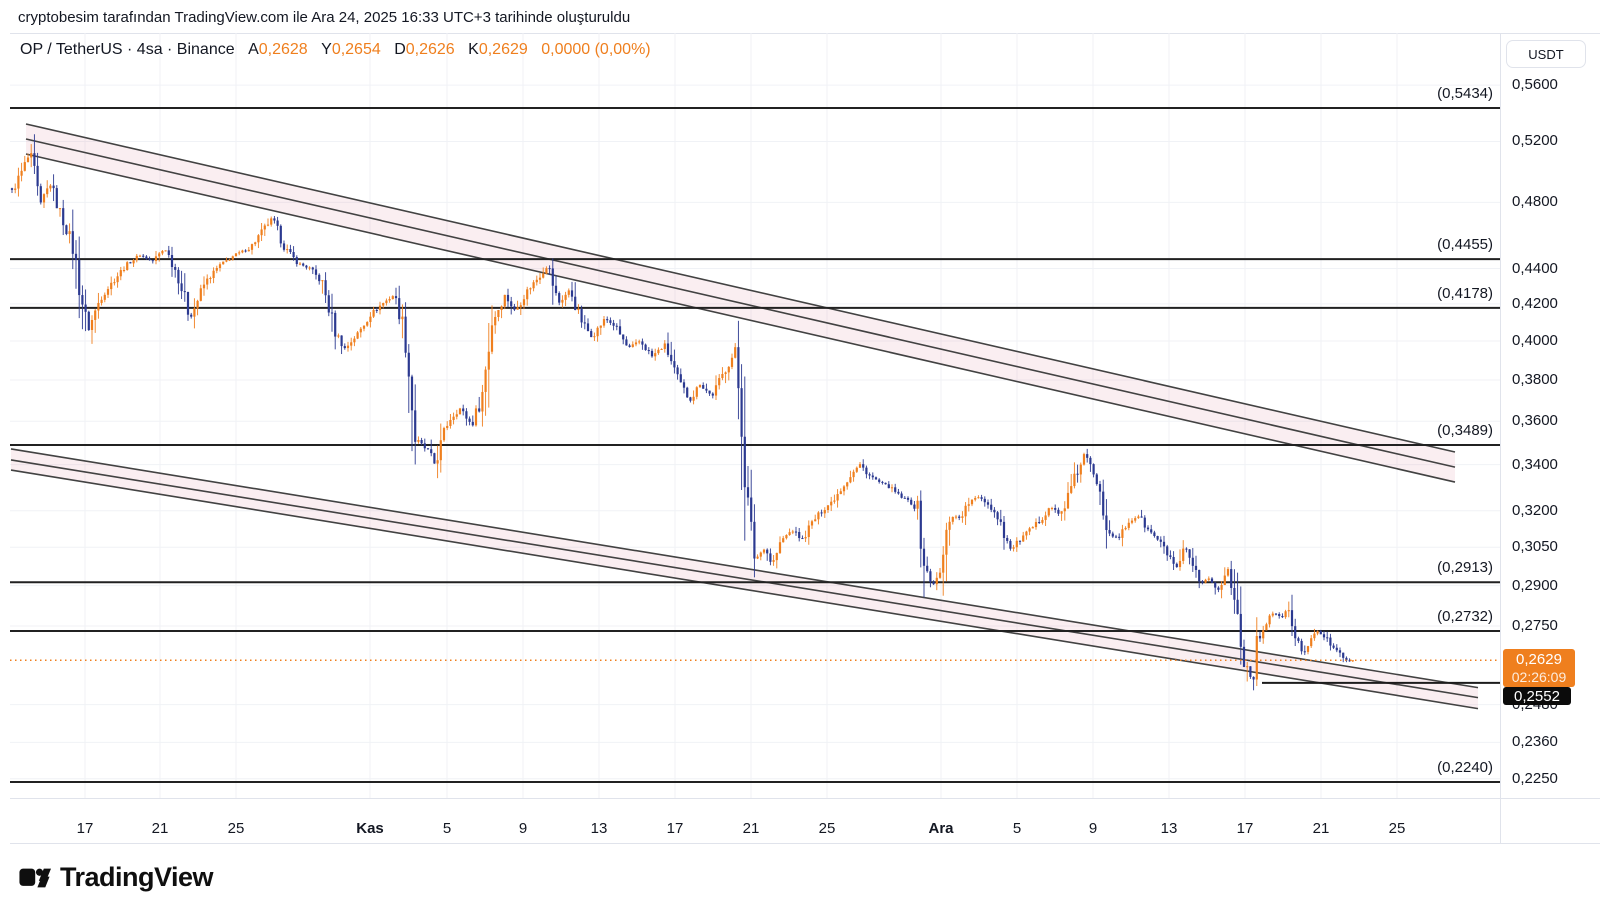  Describe the element at coordinates (1546, 54) in the screenshot. I see `currency-chip: USDT` at that location.